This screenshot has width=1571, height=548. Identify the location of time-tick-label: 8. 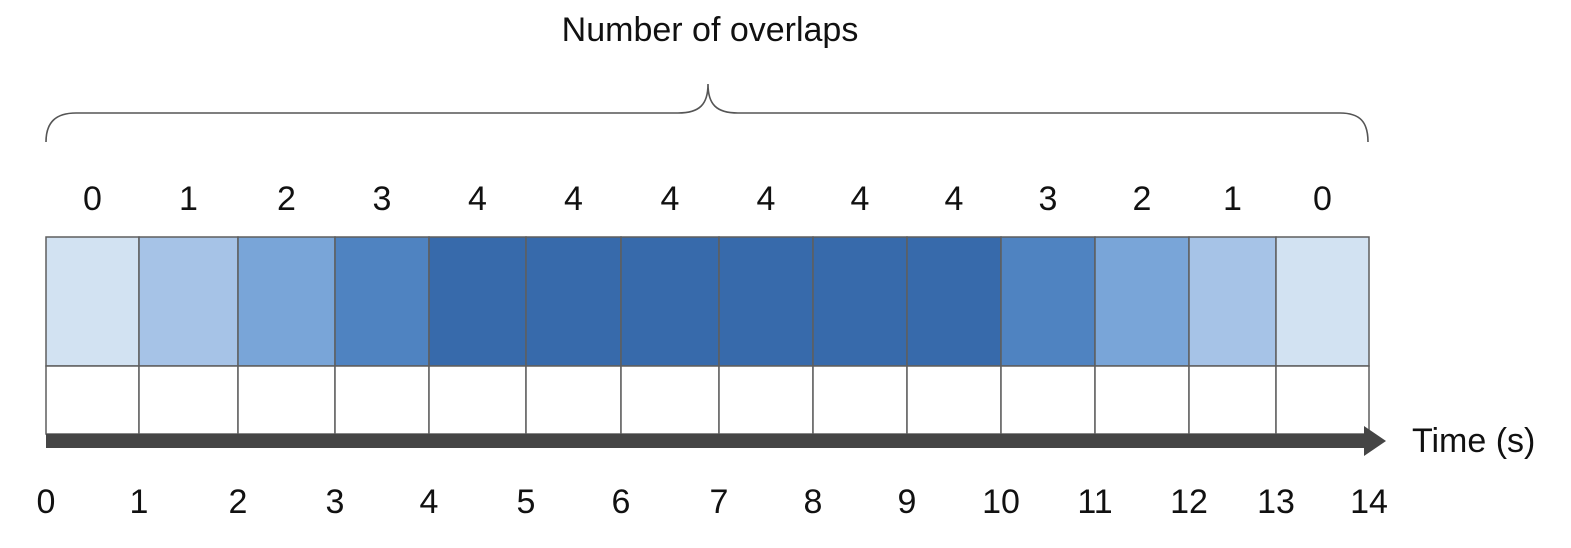
(813, 502).